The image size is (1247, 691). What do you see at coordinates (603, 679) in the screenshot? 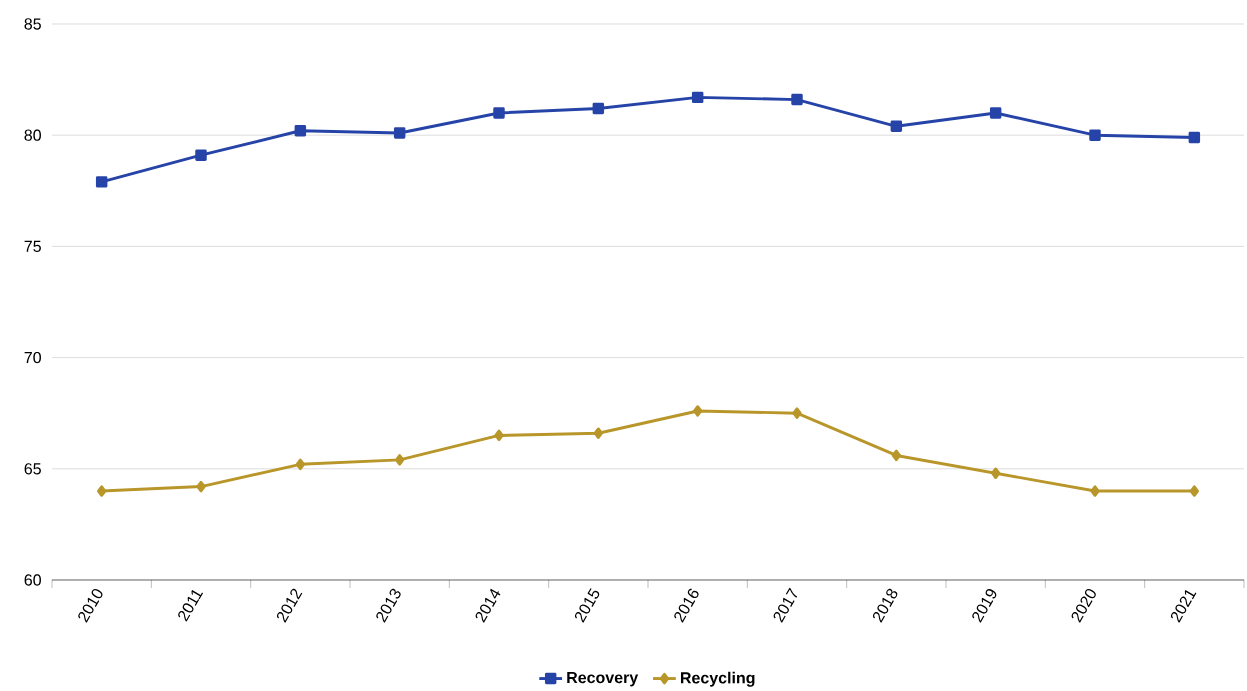
I see `legend-label: Recovery` at bounding box center [603, 679].